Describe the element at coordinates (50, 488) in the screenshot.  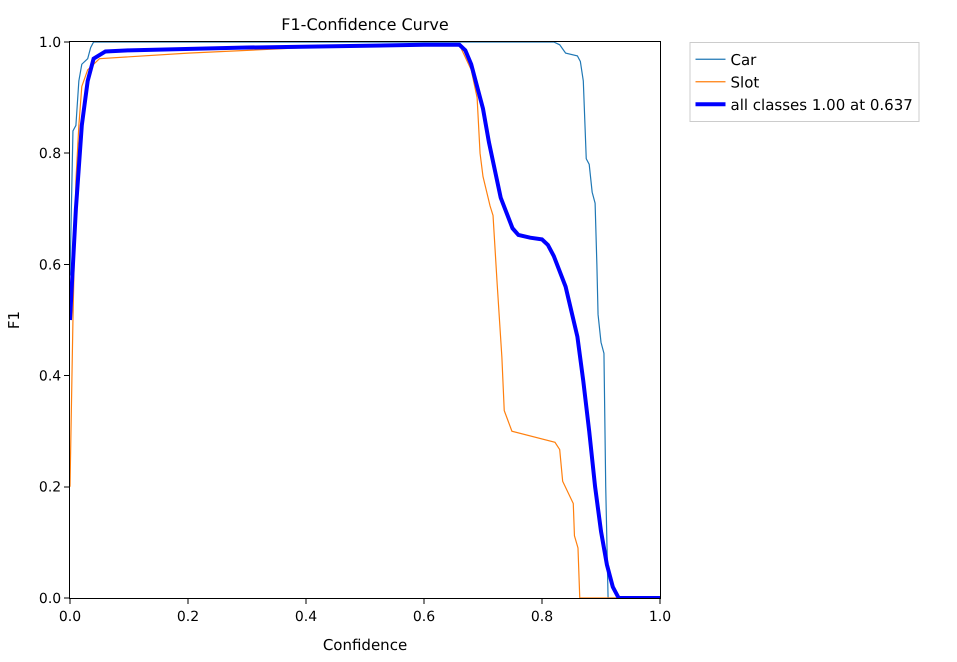
I see `y-tick-label: 0.2` at that location.